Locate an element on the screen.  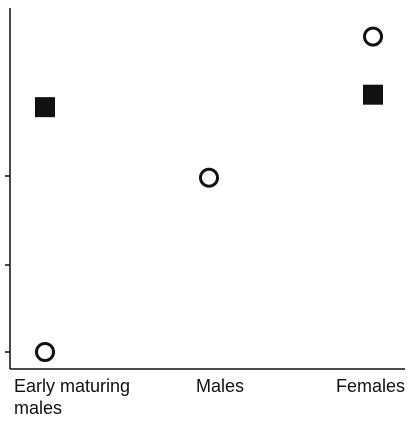
x-tick-label: Early maturing males is located at coordinates (72, 397).